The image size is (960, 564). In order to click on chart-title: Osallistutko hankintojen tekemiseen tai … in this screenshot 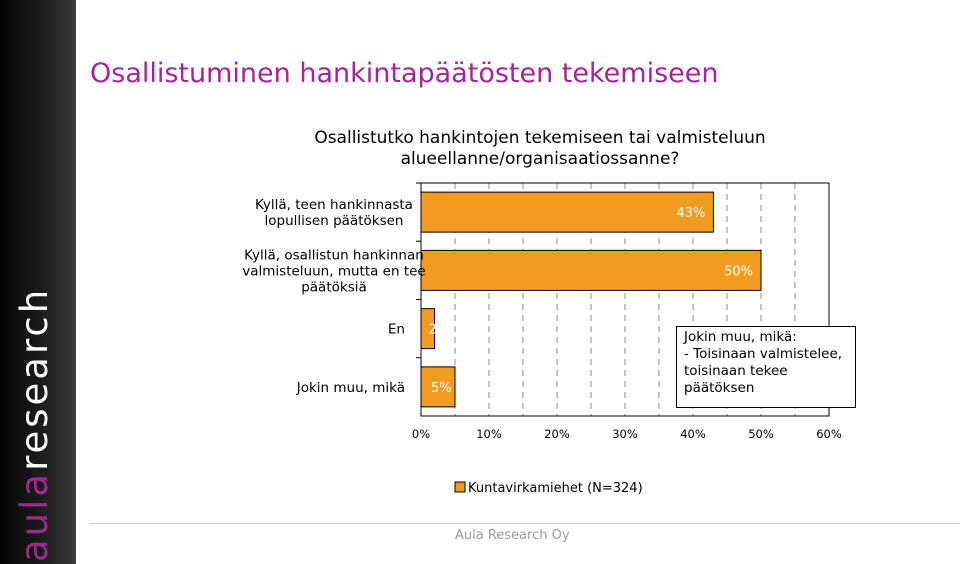, I will do `click(540, 149)`.